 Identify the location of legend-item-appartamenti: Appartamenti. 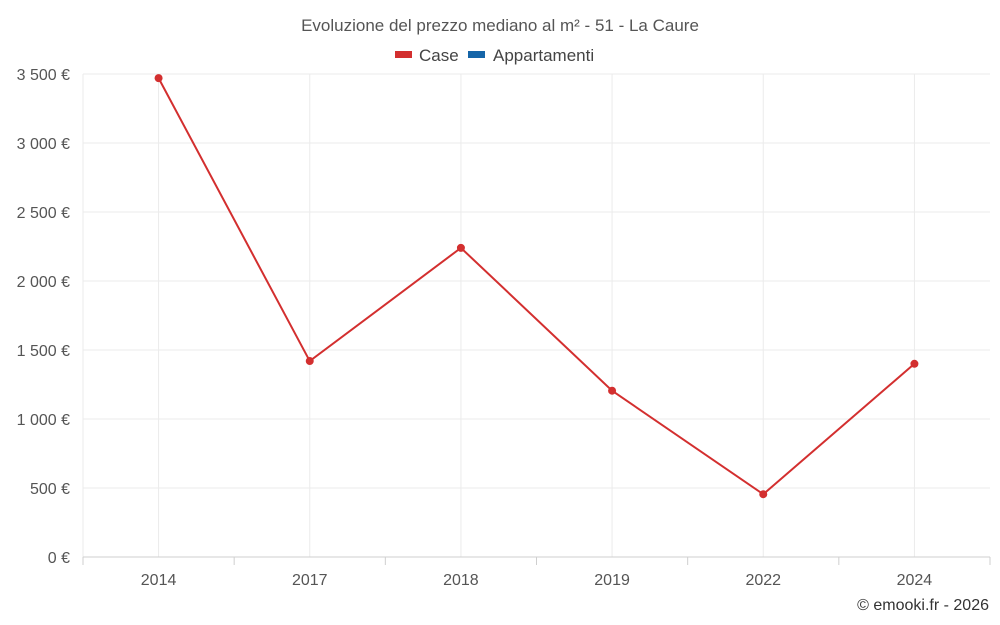
(531, 55).